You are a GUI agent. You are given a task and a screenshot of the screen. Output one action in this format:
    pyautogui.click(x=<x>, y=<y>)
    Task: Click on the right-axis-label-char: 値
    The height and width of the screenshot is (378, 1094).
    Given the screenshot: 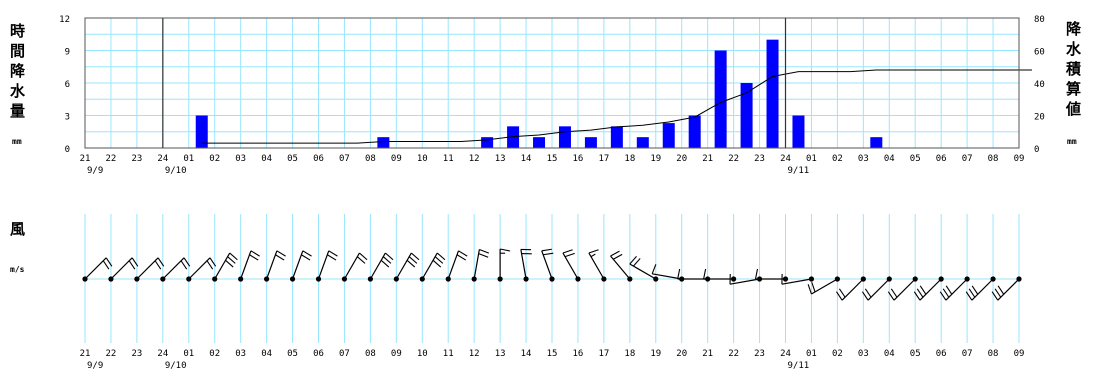 What is the action you would take?
    pyautogui.click(x=1073, y=109)
    